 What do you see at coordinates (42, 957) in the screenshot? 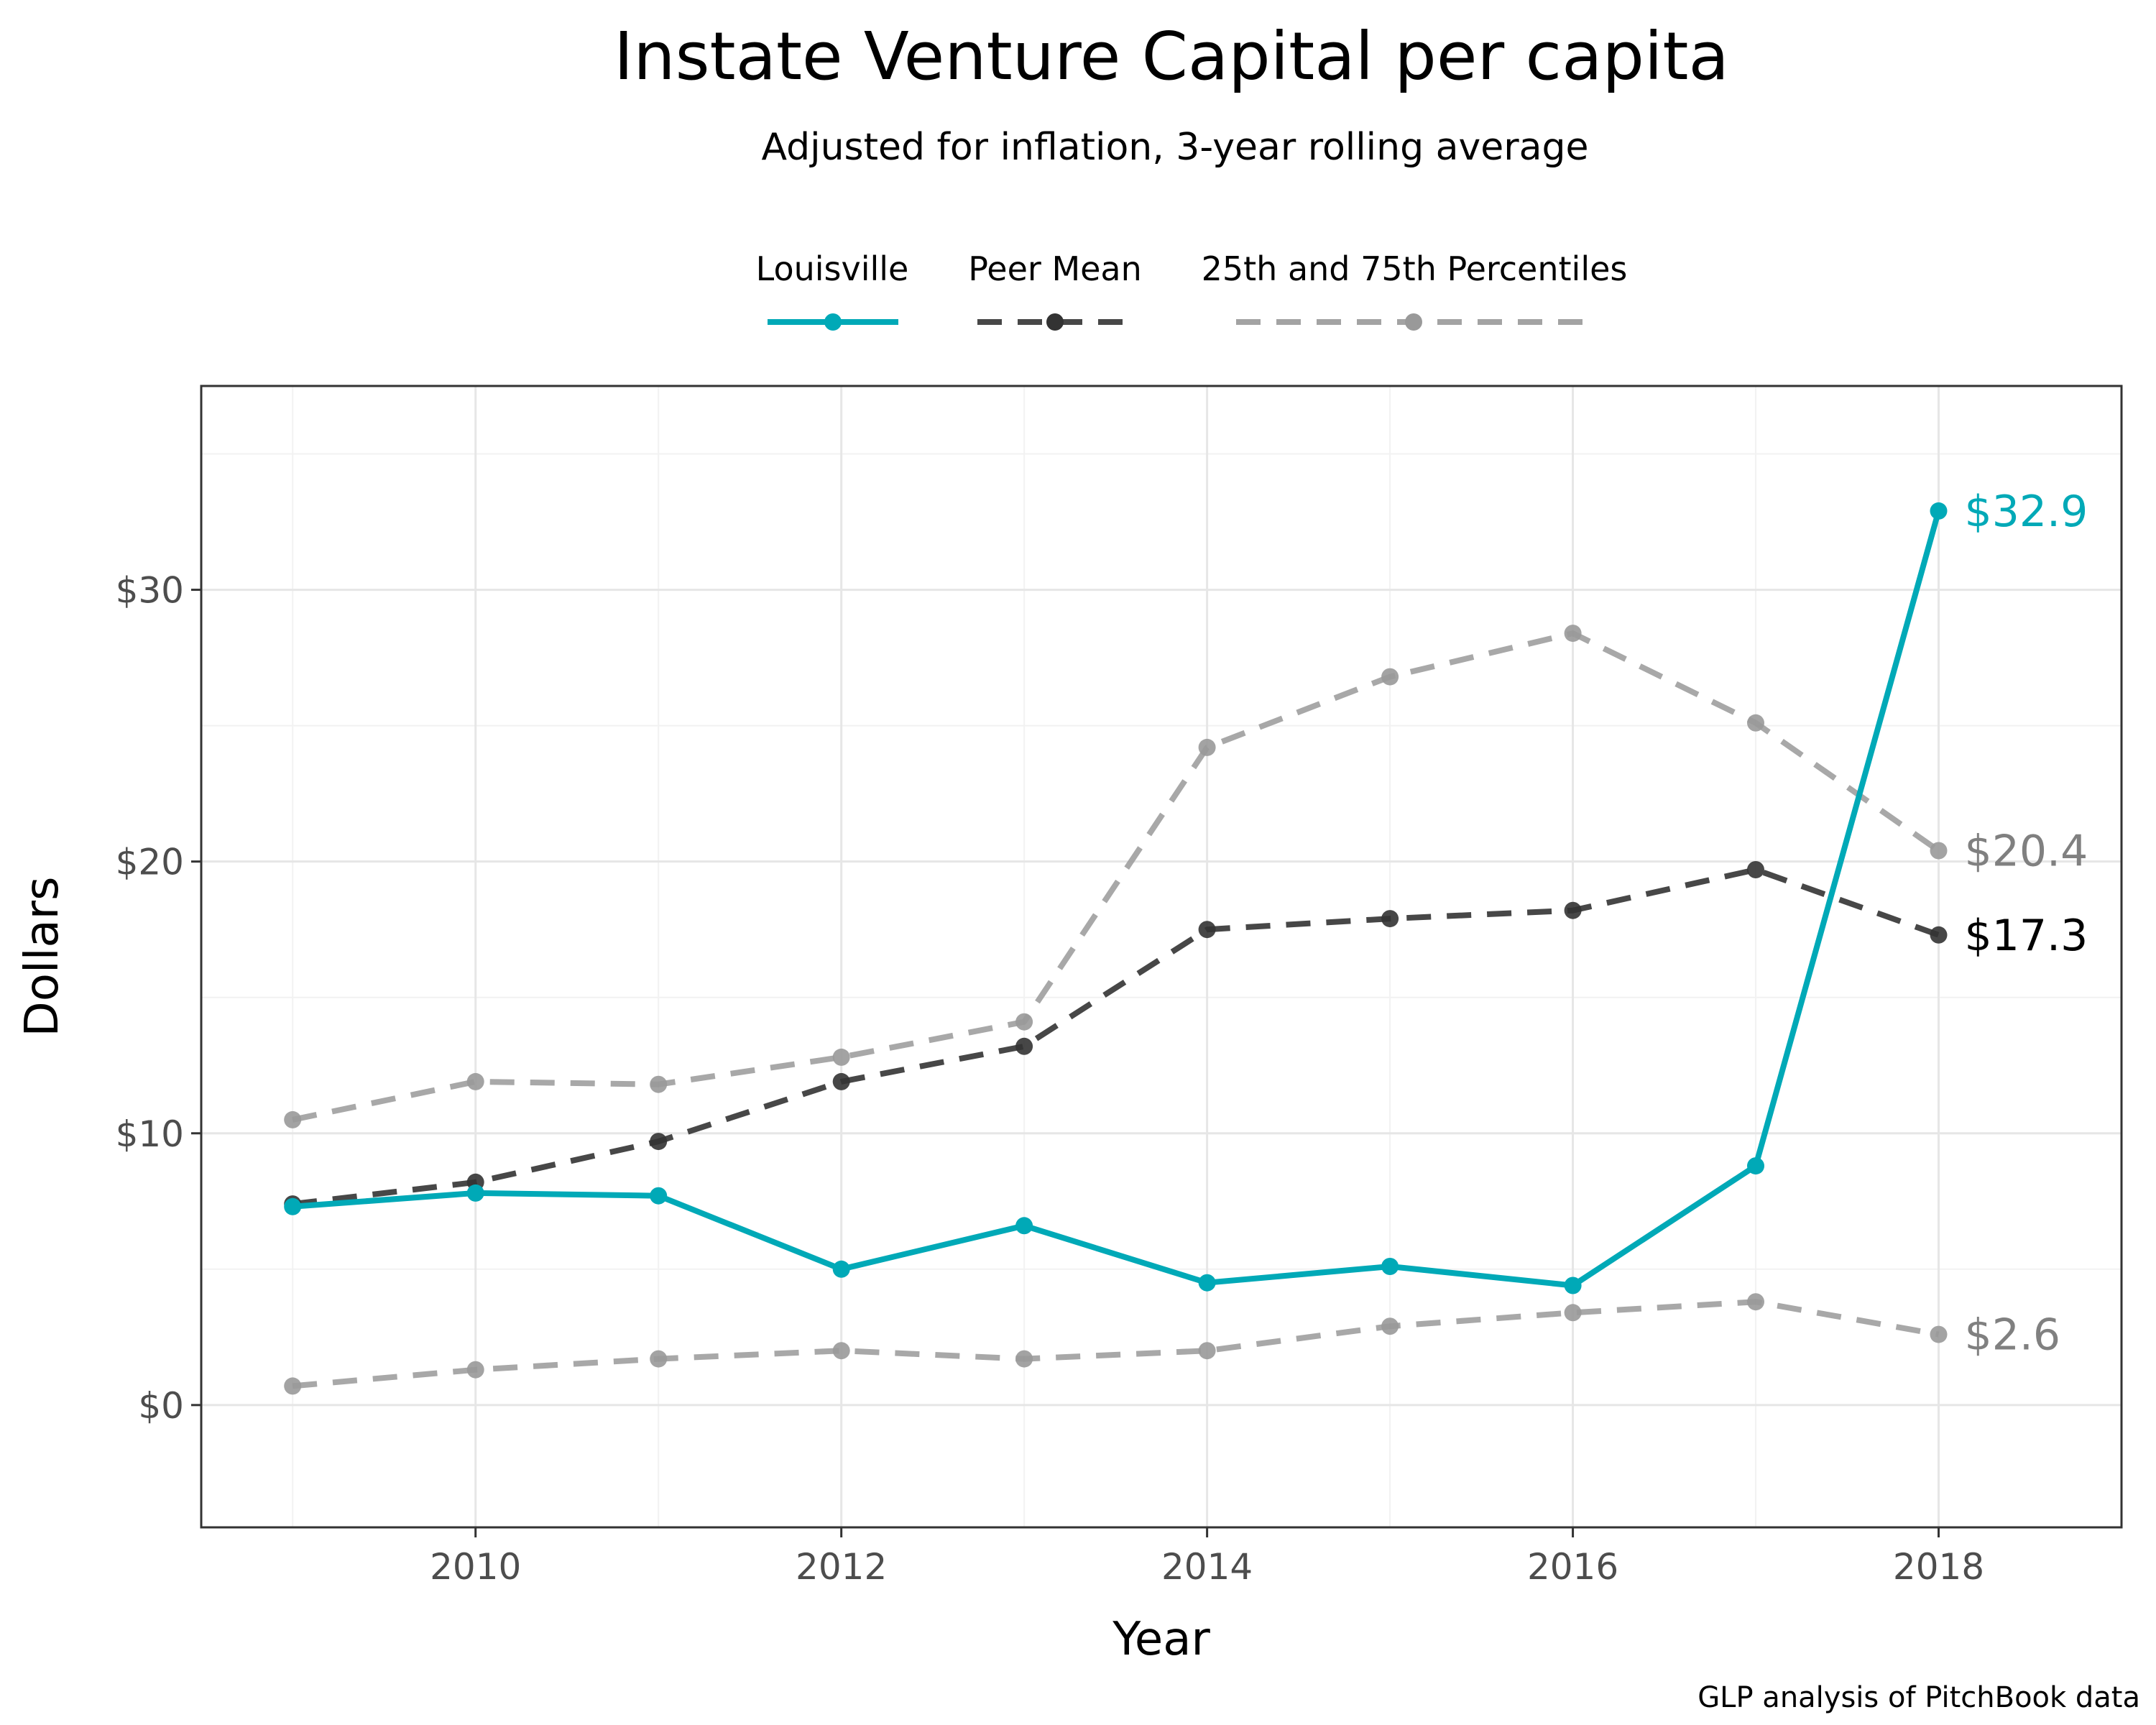
I see `y-axis-title: Dollars` at bounding box center [42, 957].